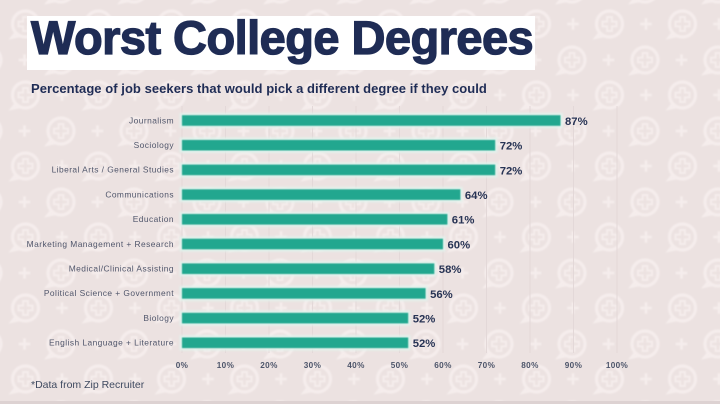 This screenshot has width=720, height=404. Describe the element at coordinates (282, 37) in the screenshot. I see `svg-text: Worst College Degrees` at that location.